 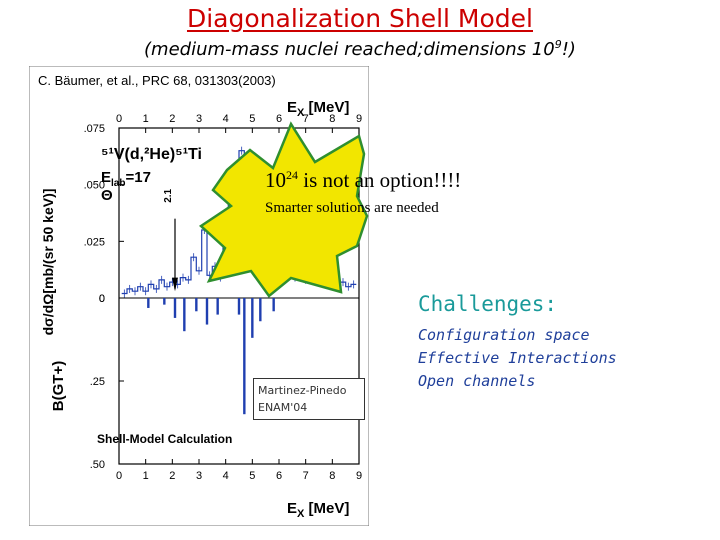 I want to click on credit-line-1: Martinez-Pinedo, so click(x=302, y=390).